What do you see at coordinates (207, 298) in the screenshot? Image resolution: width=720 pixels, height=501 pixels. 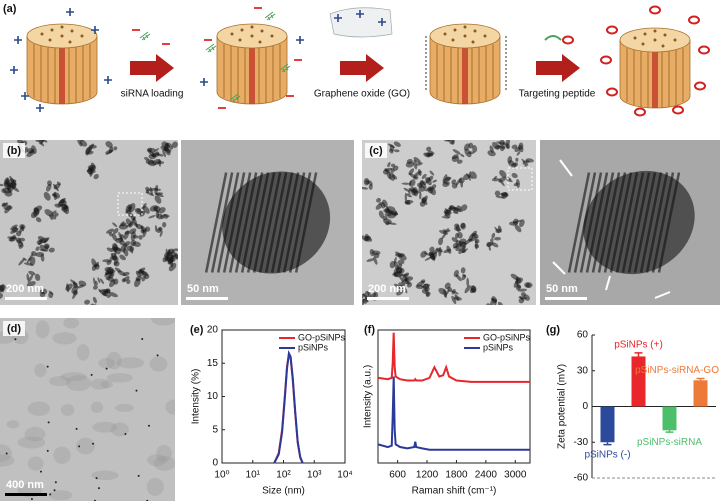 I see `scale-bar` at bounding box center [207, 298].